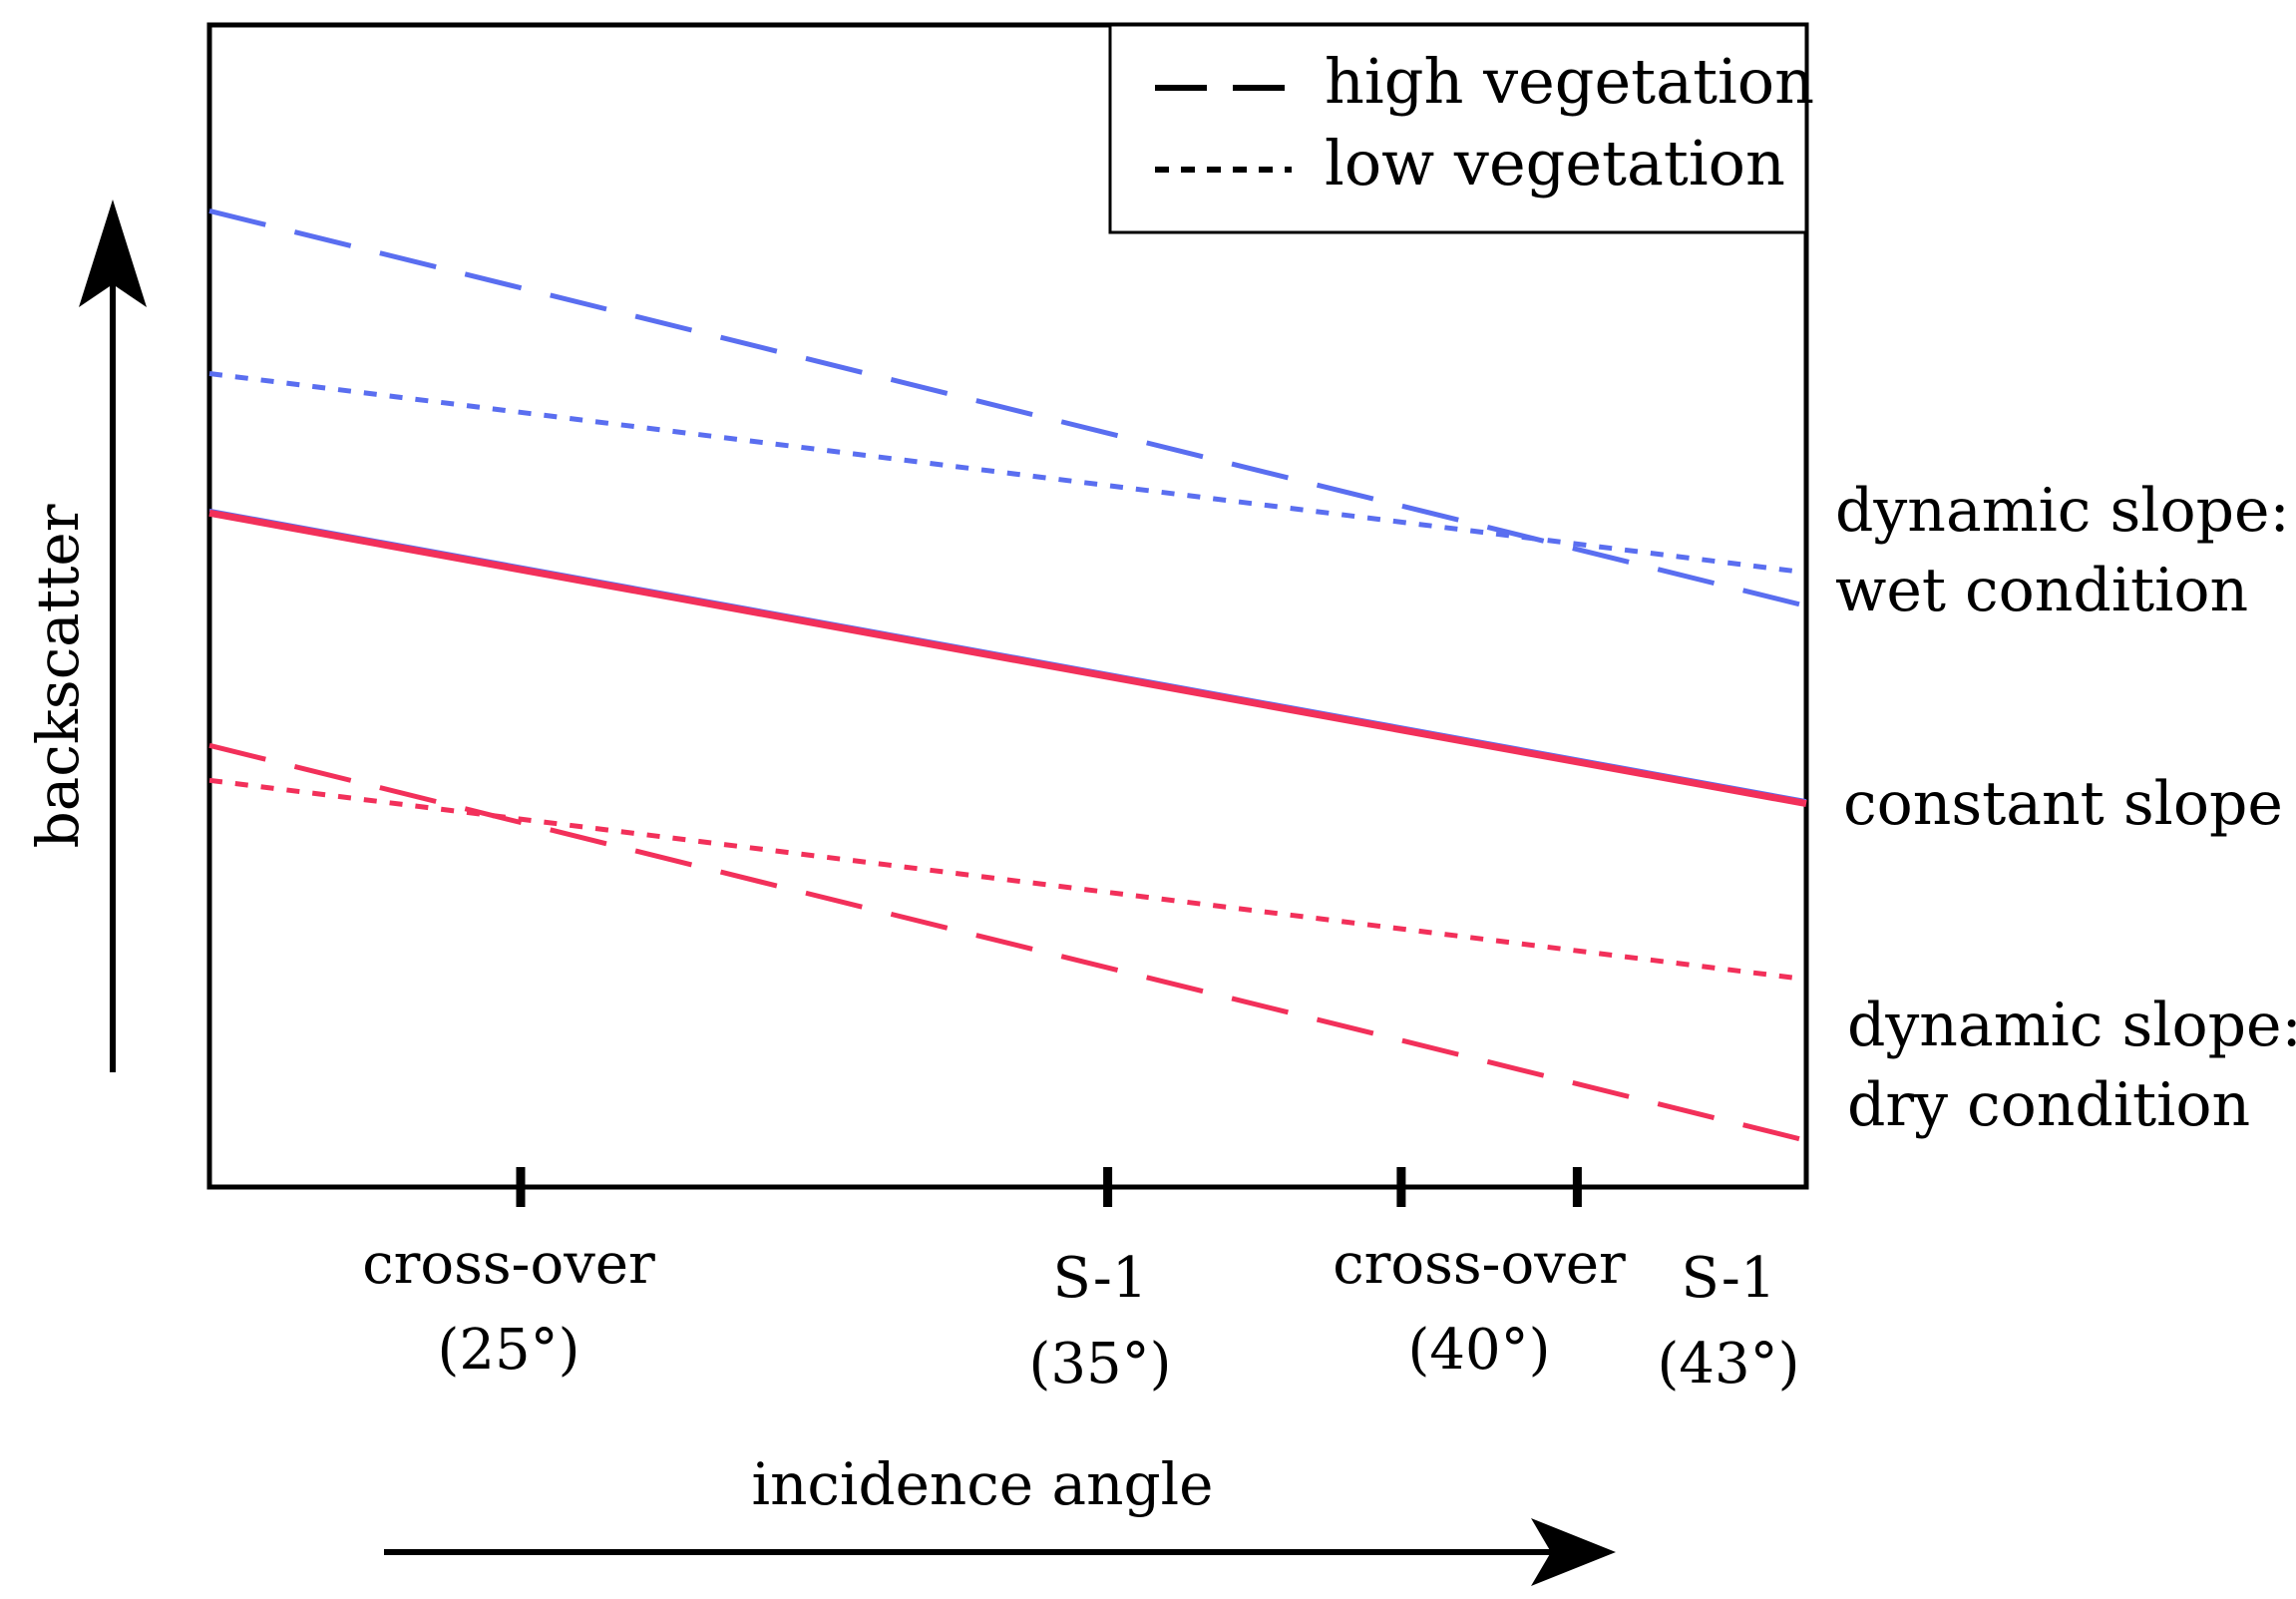 The height and width of the screenshot is (1599, 2296). Describe the element at coordinates (1100, 1364) in the screenshot. I see `tick-label-35-line2: (35°)` at that location.